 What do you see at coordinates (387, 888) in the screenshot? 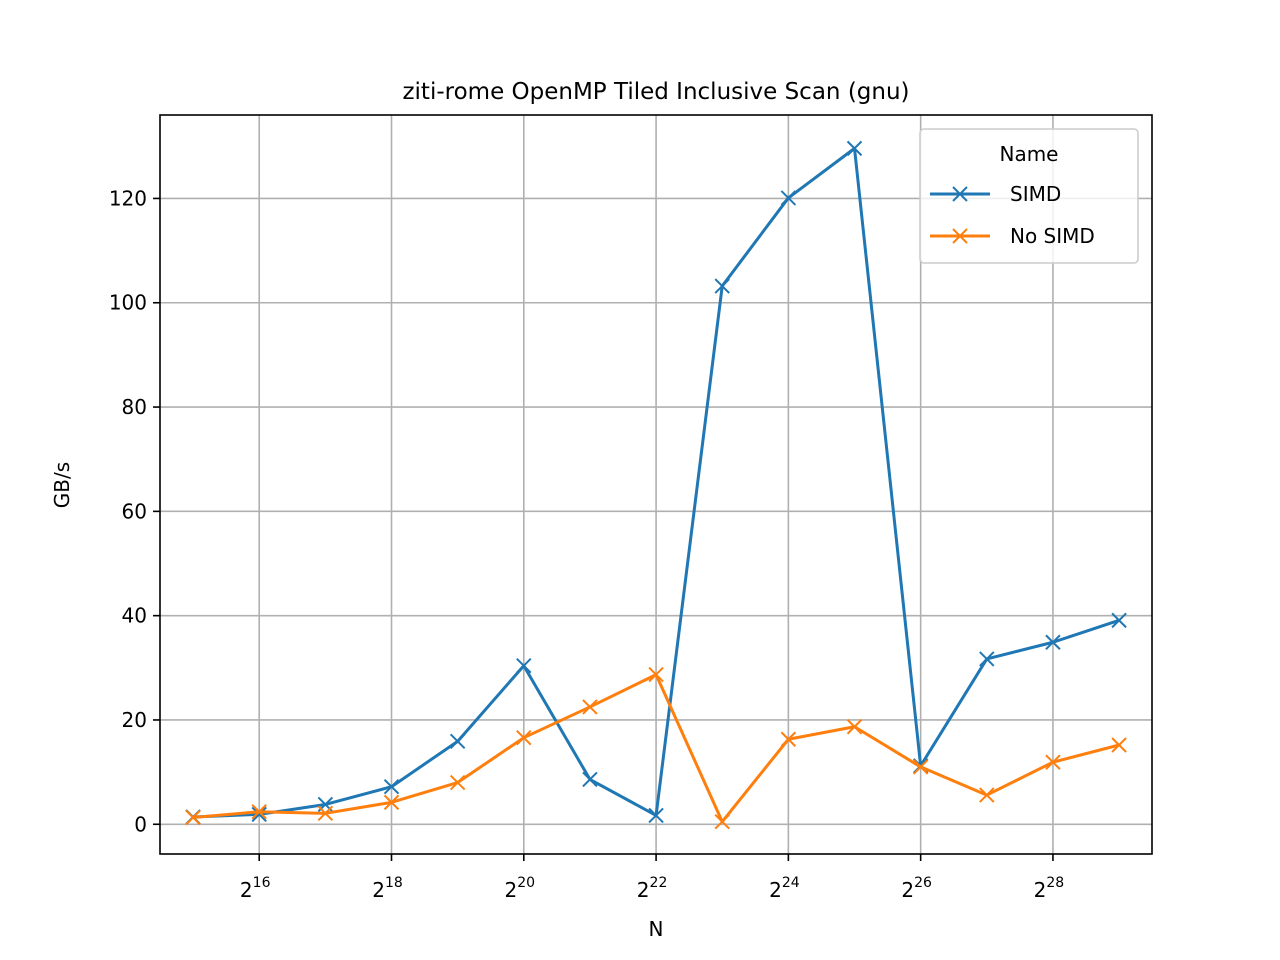
I see `x-tick-label: 218` at bounding box center [387, 888].